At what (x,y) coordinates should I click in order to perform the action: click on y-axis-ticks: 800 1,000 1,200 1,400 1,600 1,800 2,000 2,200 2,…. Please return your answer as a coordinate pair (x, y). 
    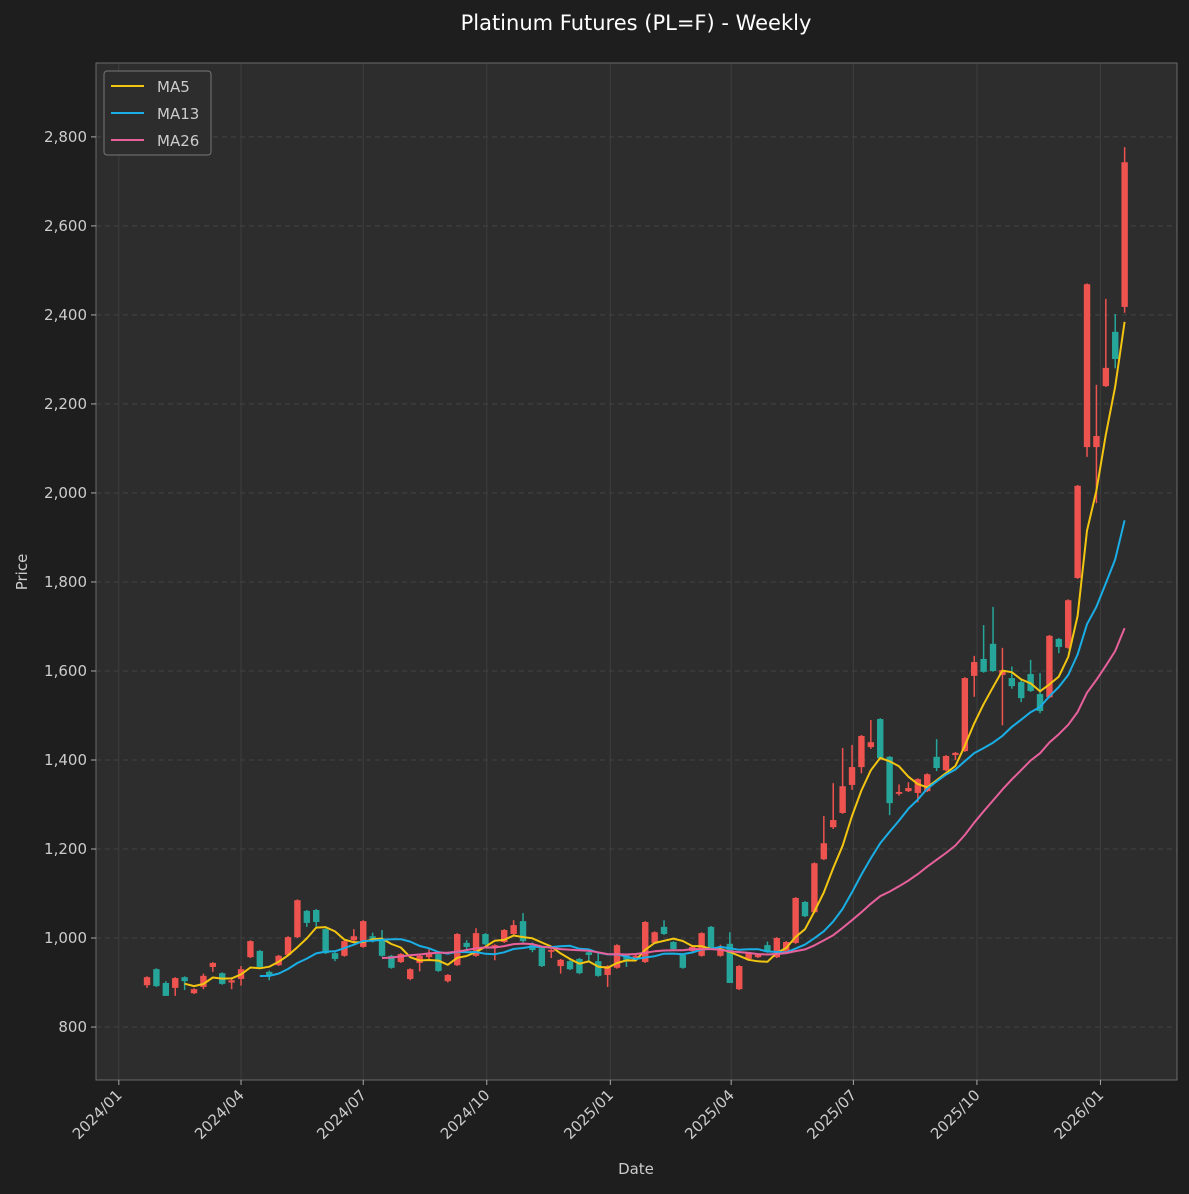
    Looking at the image, I should click on (70, 582).